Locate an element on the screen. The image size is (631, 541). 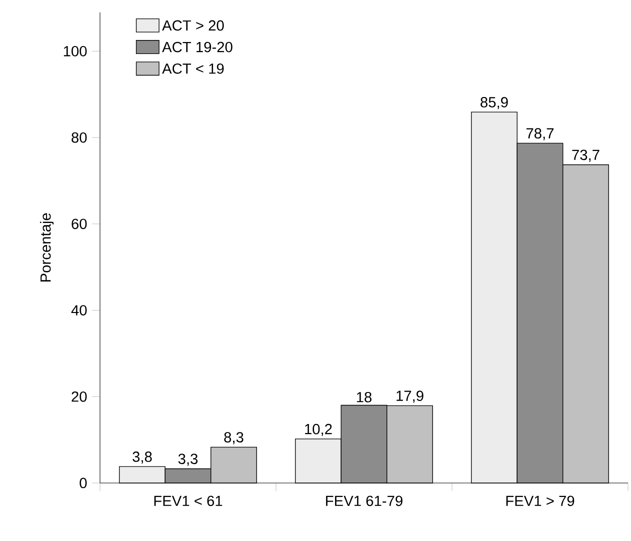
data-label: 18 is located at coordinates (364, 397).